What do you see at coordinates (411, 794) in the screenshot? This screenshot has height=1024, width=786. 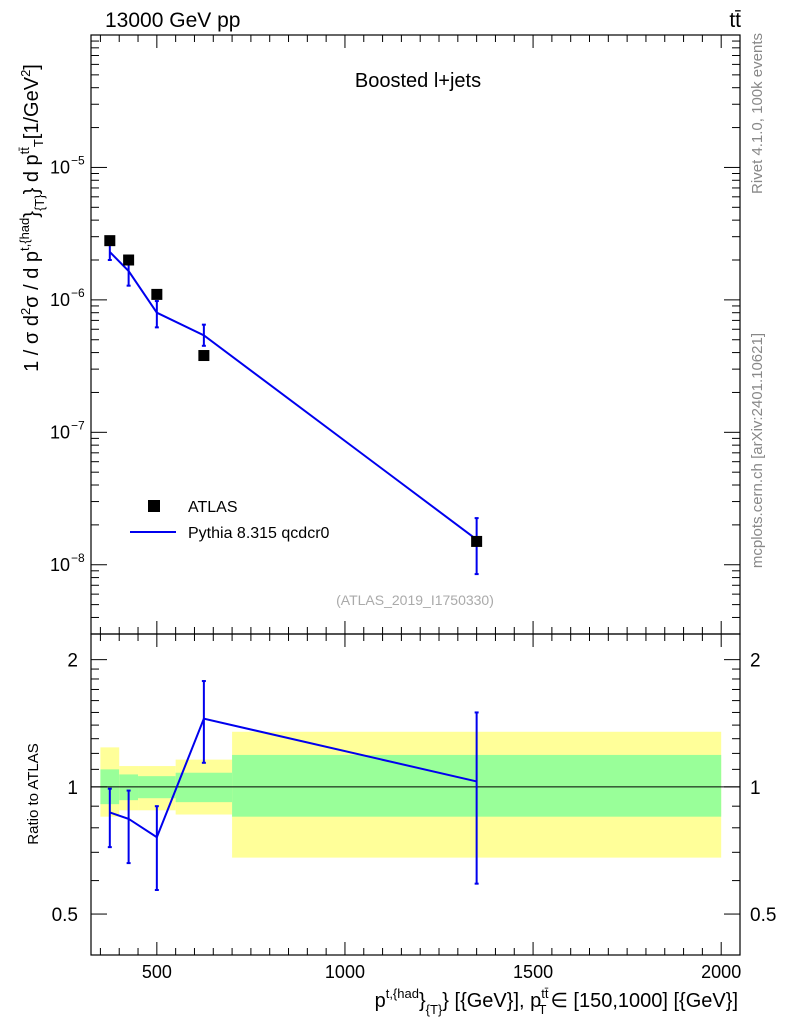 I see `ratio-bands` at bounding box center [411, 794].